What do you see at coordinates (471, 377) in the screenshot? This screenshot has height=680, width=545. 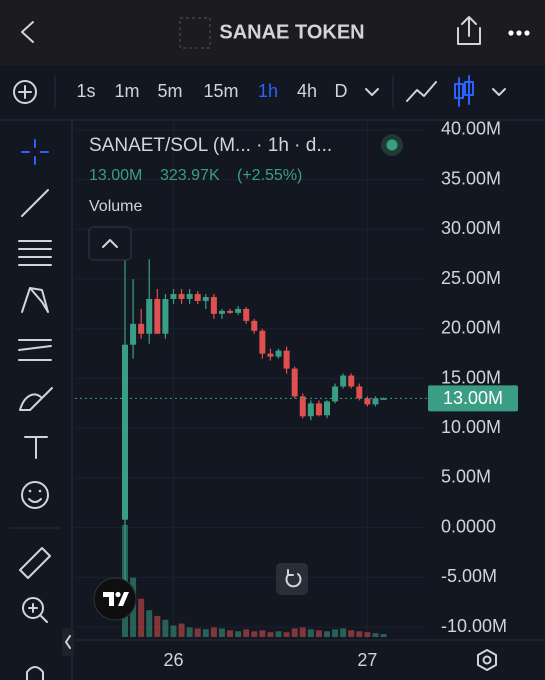 I see `y-tick-label: 15.00M` at bounding box center [471, 377].